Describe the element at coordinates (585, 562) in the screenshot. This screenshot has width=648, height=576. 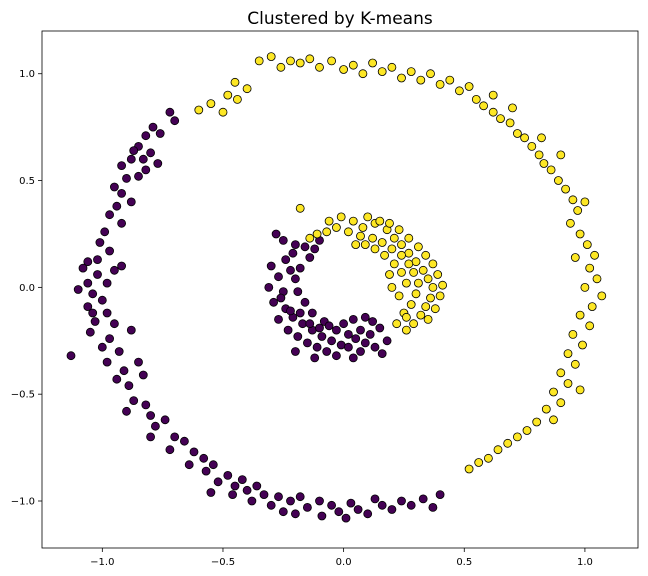
I see `x-tick-label: 1.0` at that location.